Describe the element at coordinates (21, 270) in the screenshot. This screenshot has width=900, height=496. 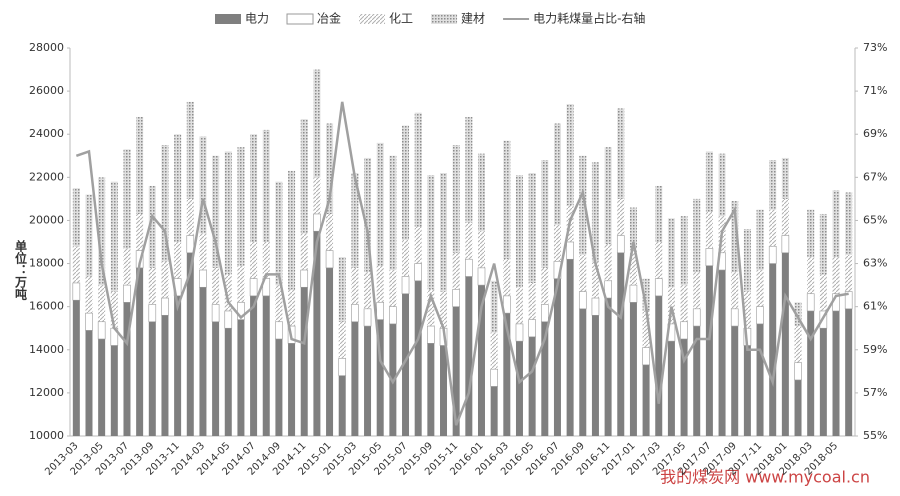
I see `y-axis-label: 单位：万吨` at that location.